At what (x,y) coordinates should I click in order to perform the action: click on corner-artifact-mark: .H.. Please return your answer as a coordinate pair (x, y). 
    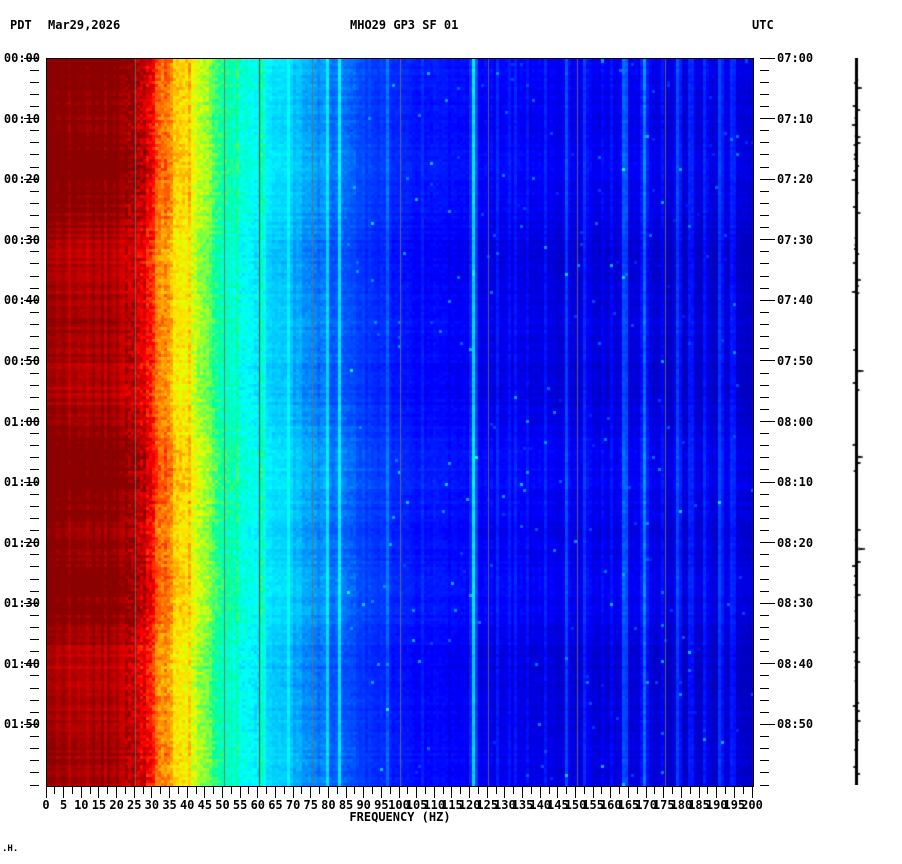
    Looking at the image, I should click on (10, 849).